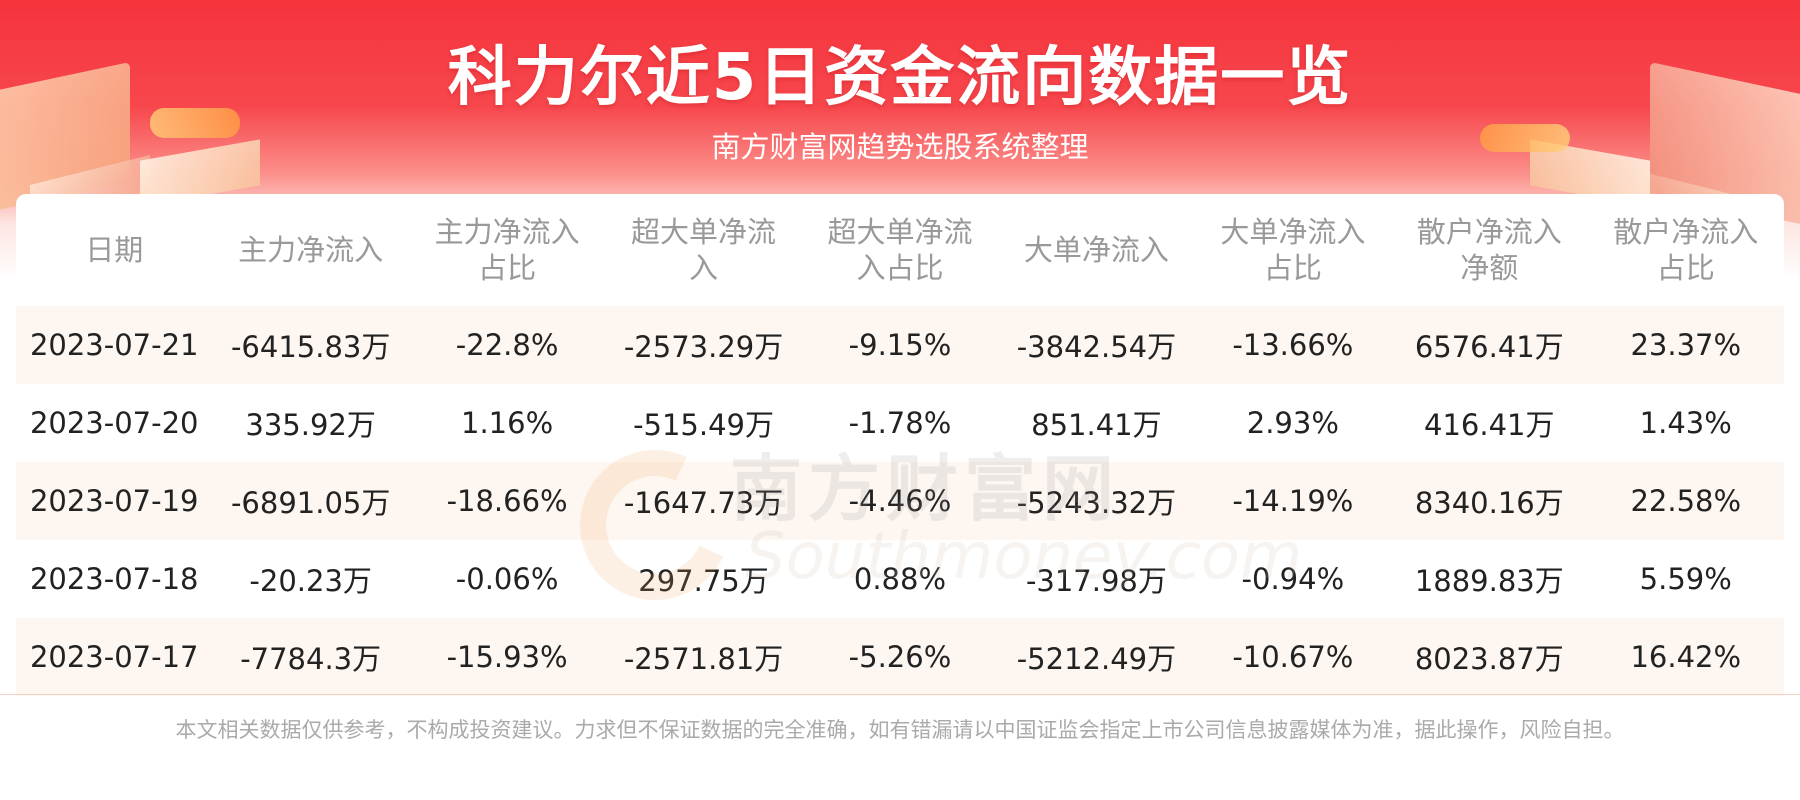 This screenshot has height=800, width=1800. I want to click on value-cell: 5.59%, so click(1685, 579).